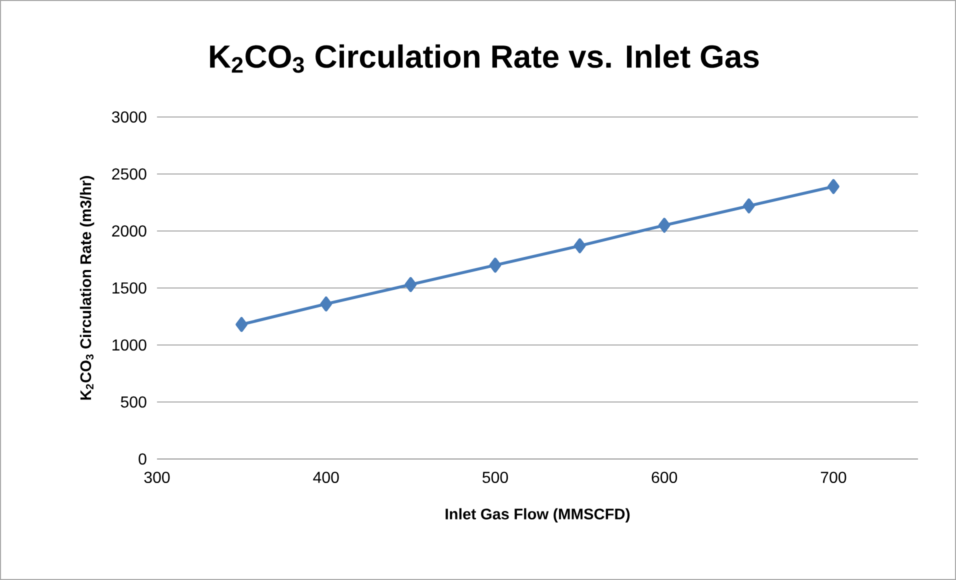 This screenshot has width=956, height=580. What do you see at coordinates (157, 478) in the screenshot?
I see `x-tick-label: 300` at bounding box center [157, 478].